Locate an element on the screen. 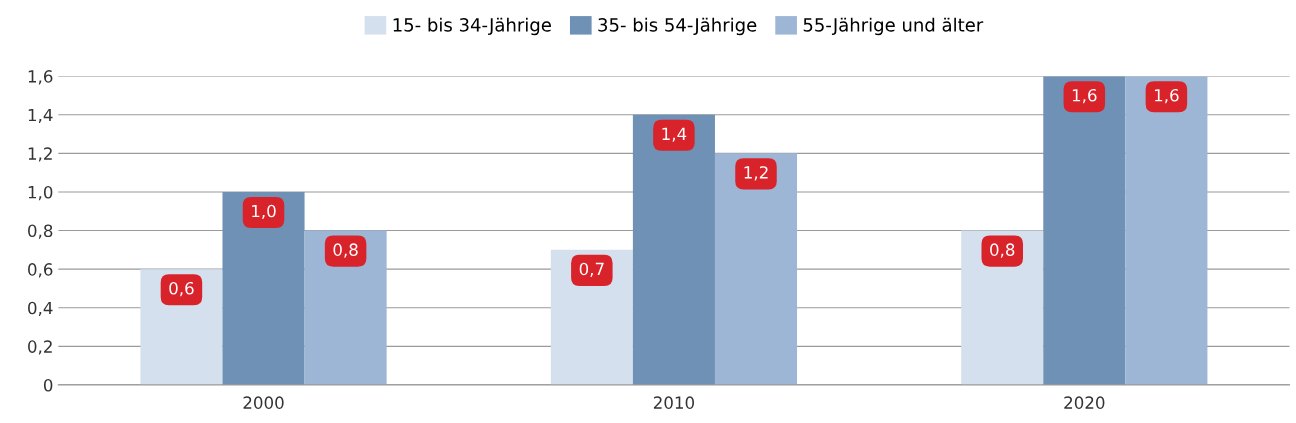 The width and height of the screenshot is (1296, 423). legend-label: 55-Jährige und älter is located at coordinates (893, 26).